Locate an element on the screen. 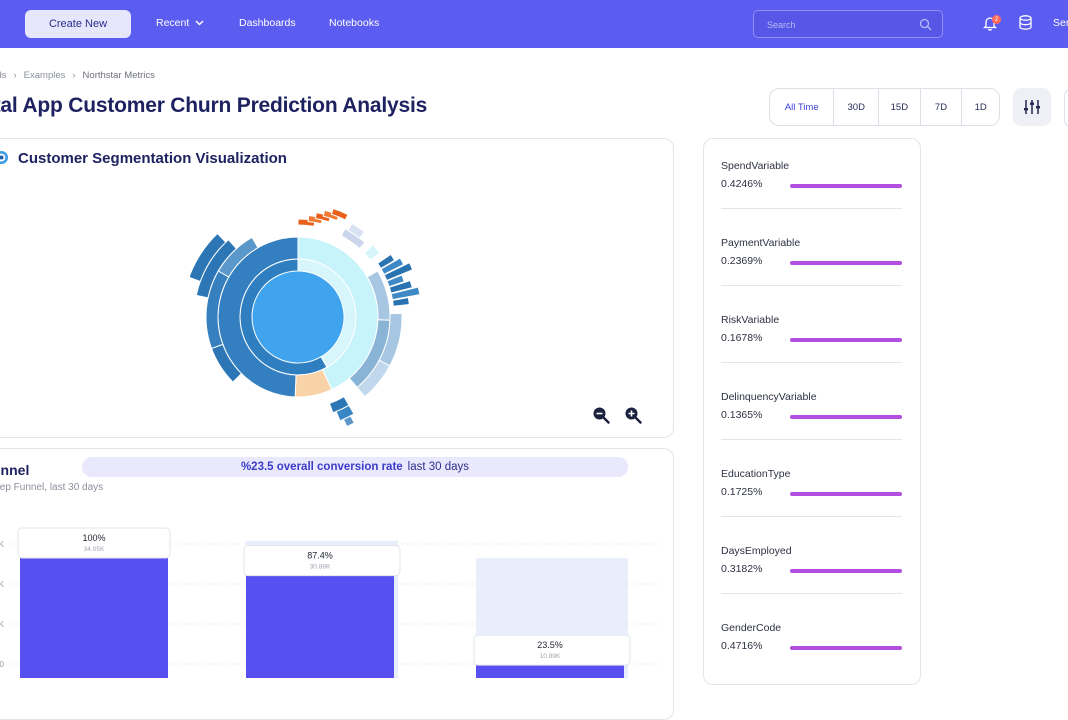 Image resolution: width=1068 pixels, height=720 pixels. variable-row: PaymentVariable 0.2369% is located at coordinates (811, 261).